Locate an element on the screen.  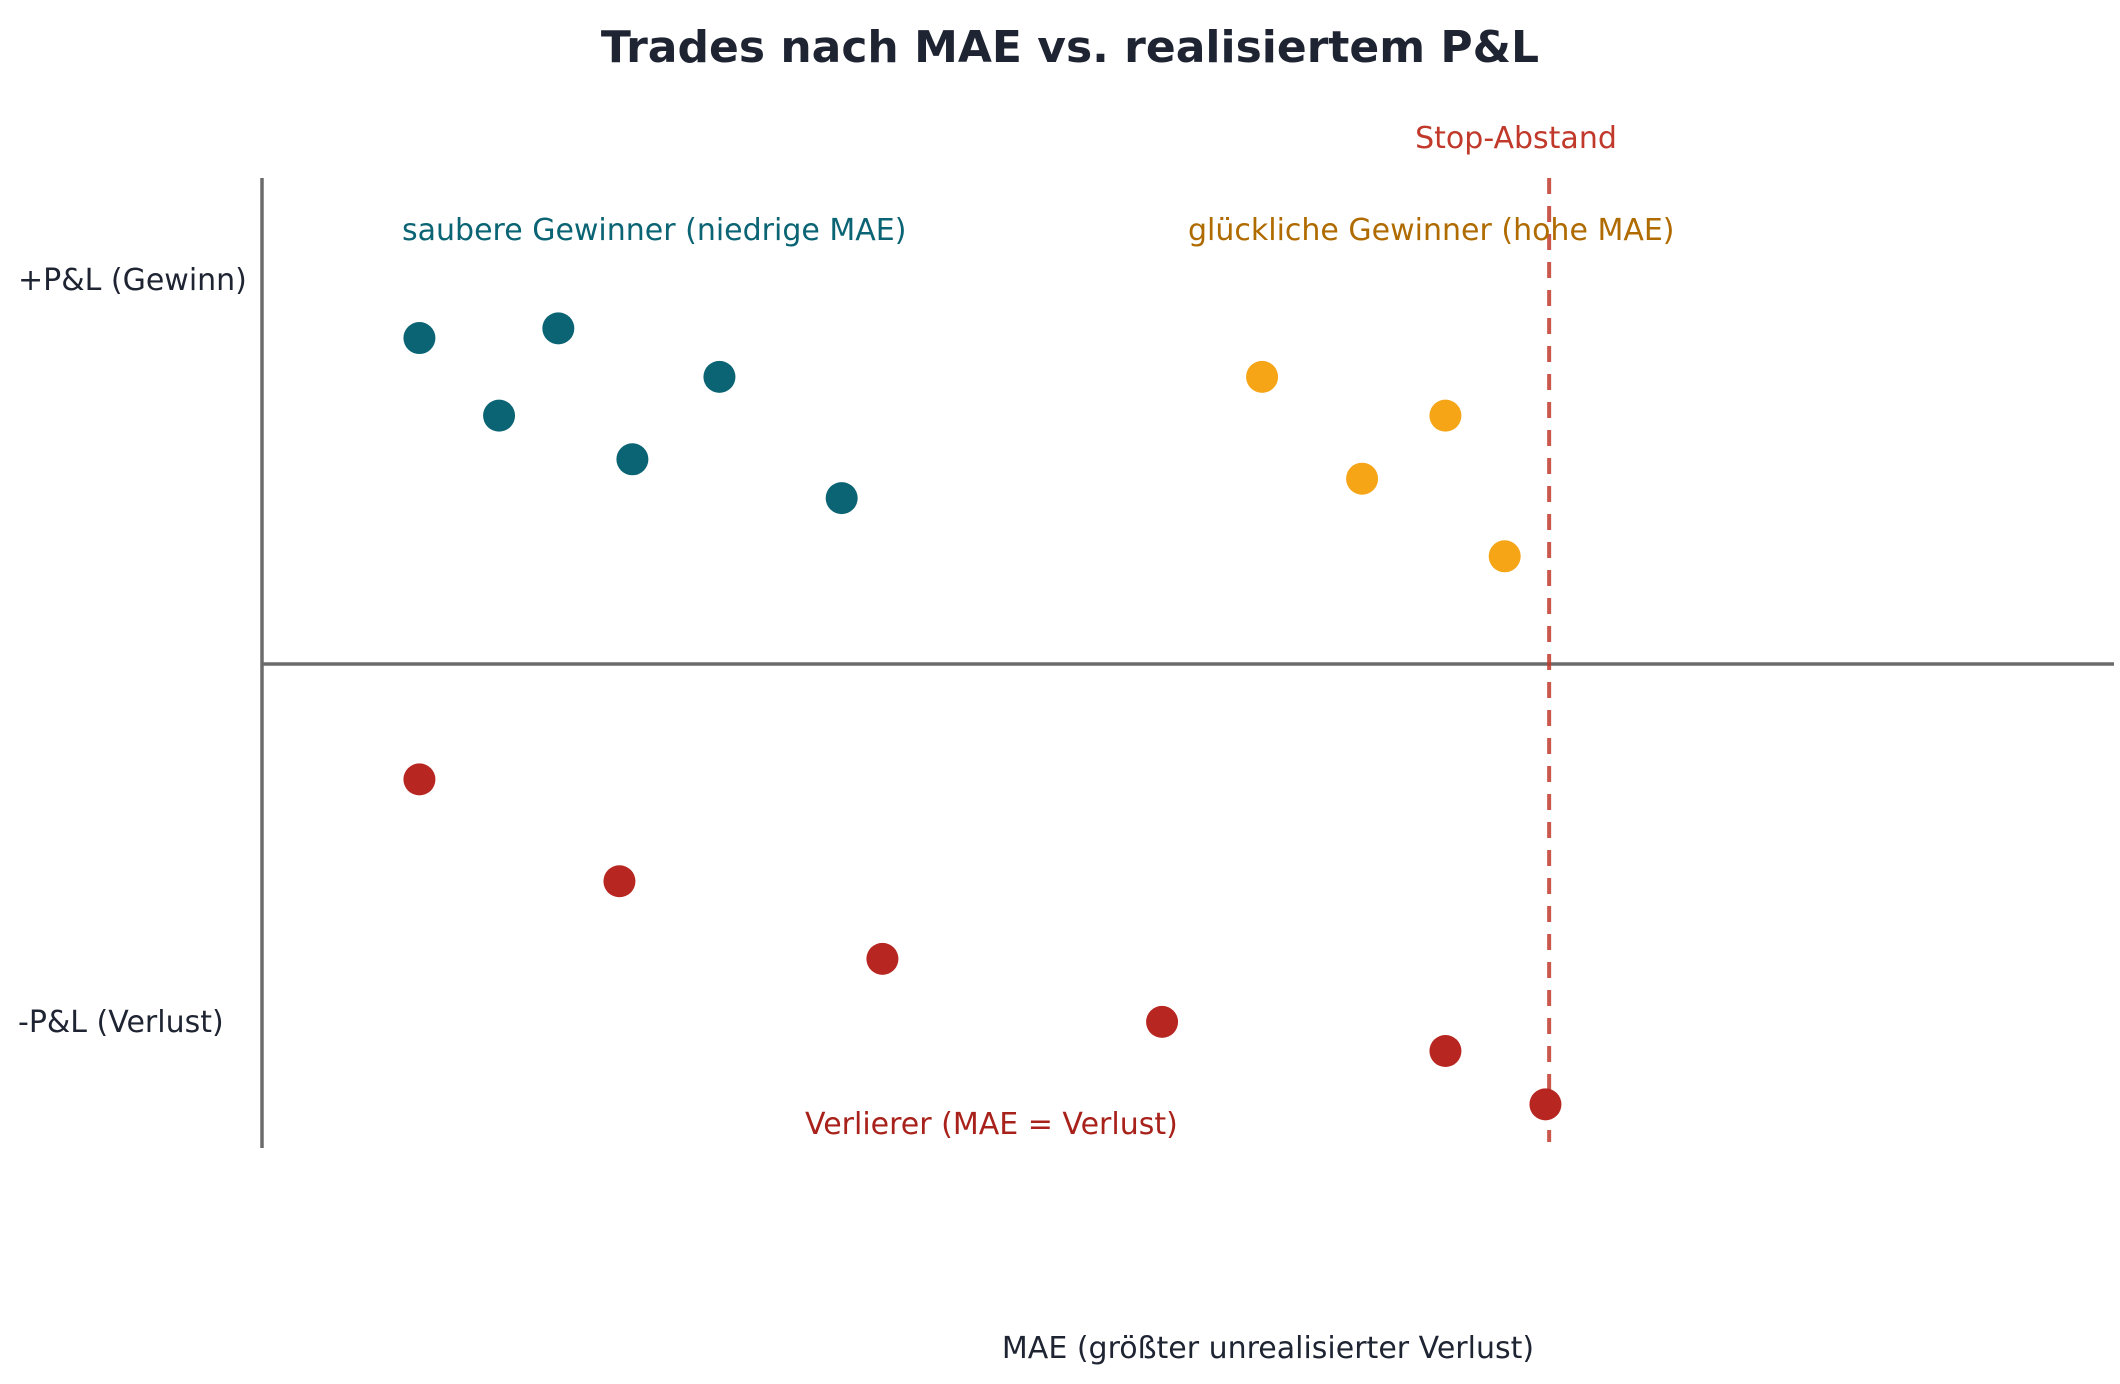
y-axis-label-positive: +P&L (Gewinn) is located at coordinates (132, 280).